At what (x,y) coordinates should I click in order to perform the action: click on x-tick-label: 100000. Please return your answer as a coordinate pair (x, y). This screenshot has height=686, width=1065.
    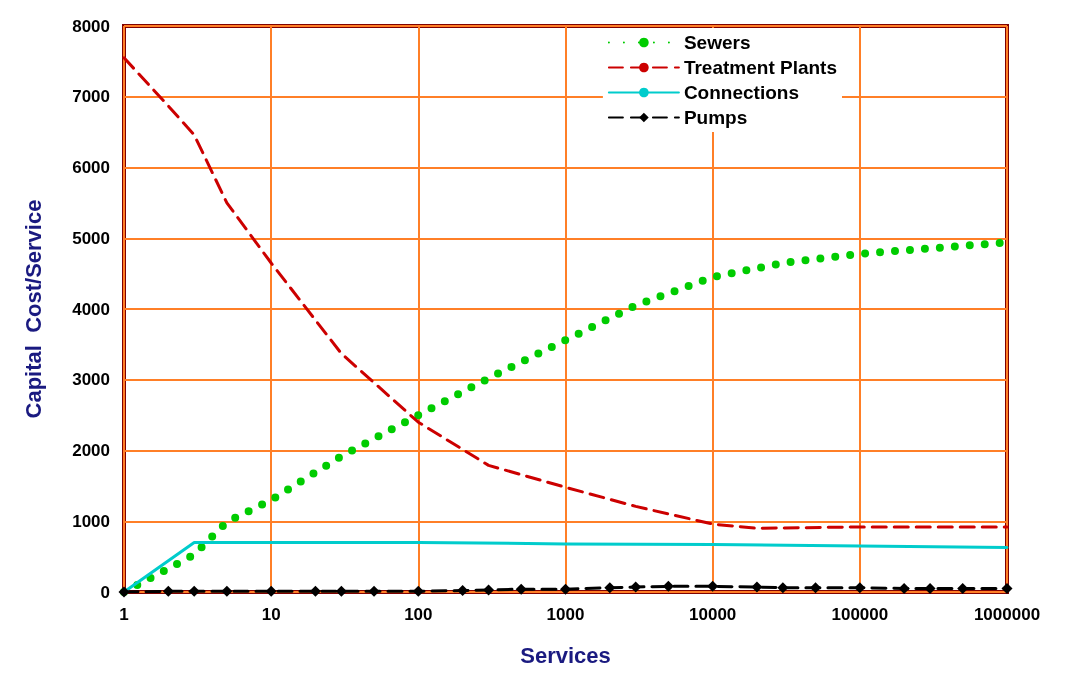
    Looking at the image, I should click on (860, 614).